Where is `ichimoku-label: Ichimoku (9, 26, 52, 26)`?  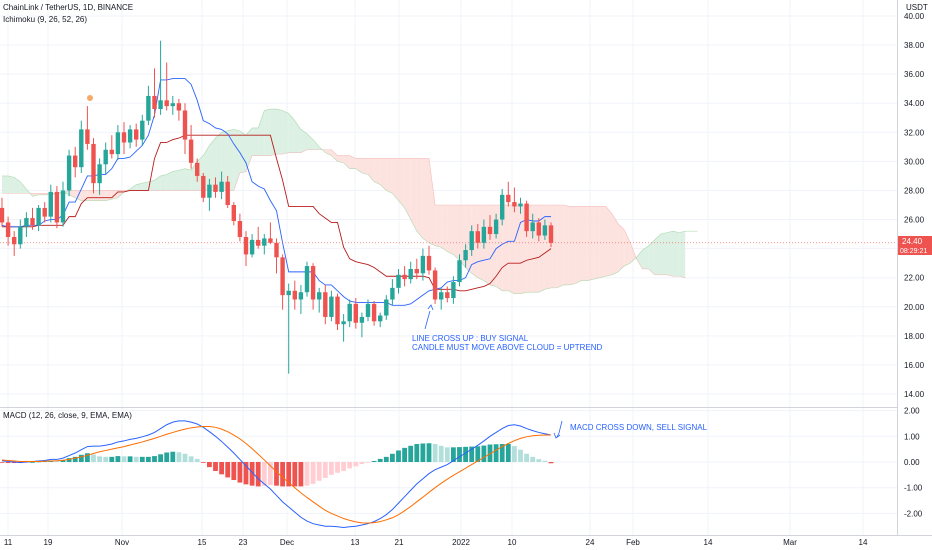 ichimoku-label: Ichimoku (9, 26, 52, 26) is located at coordinates (45, 19).